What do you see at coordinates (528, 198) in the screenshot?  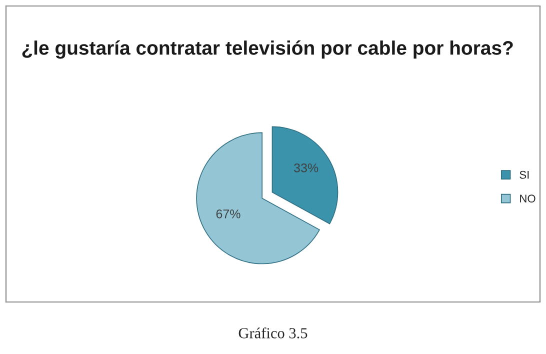 I see `legend-label: NO` at bounding box center [528, 198].